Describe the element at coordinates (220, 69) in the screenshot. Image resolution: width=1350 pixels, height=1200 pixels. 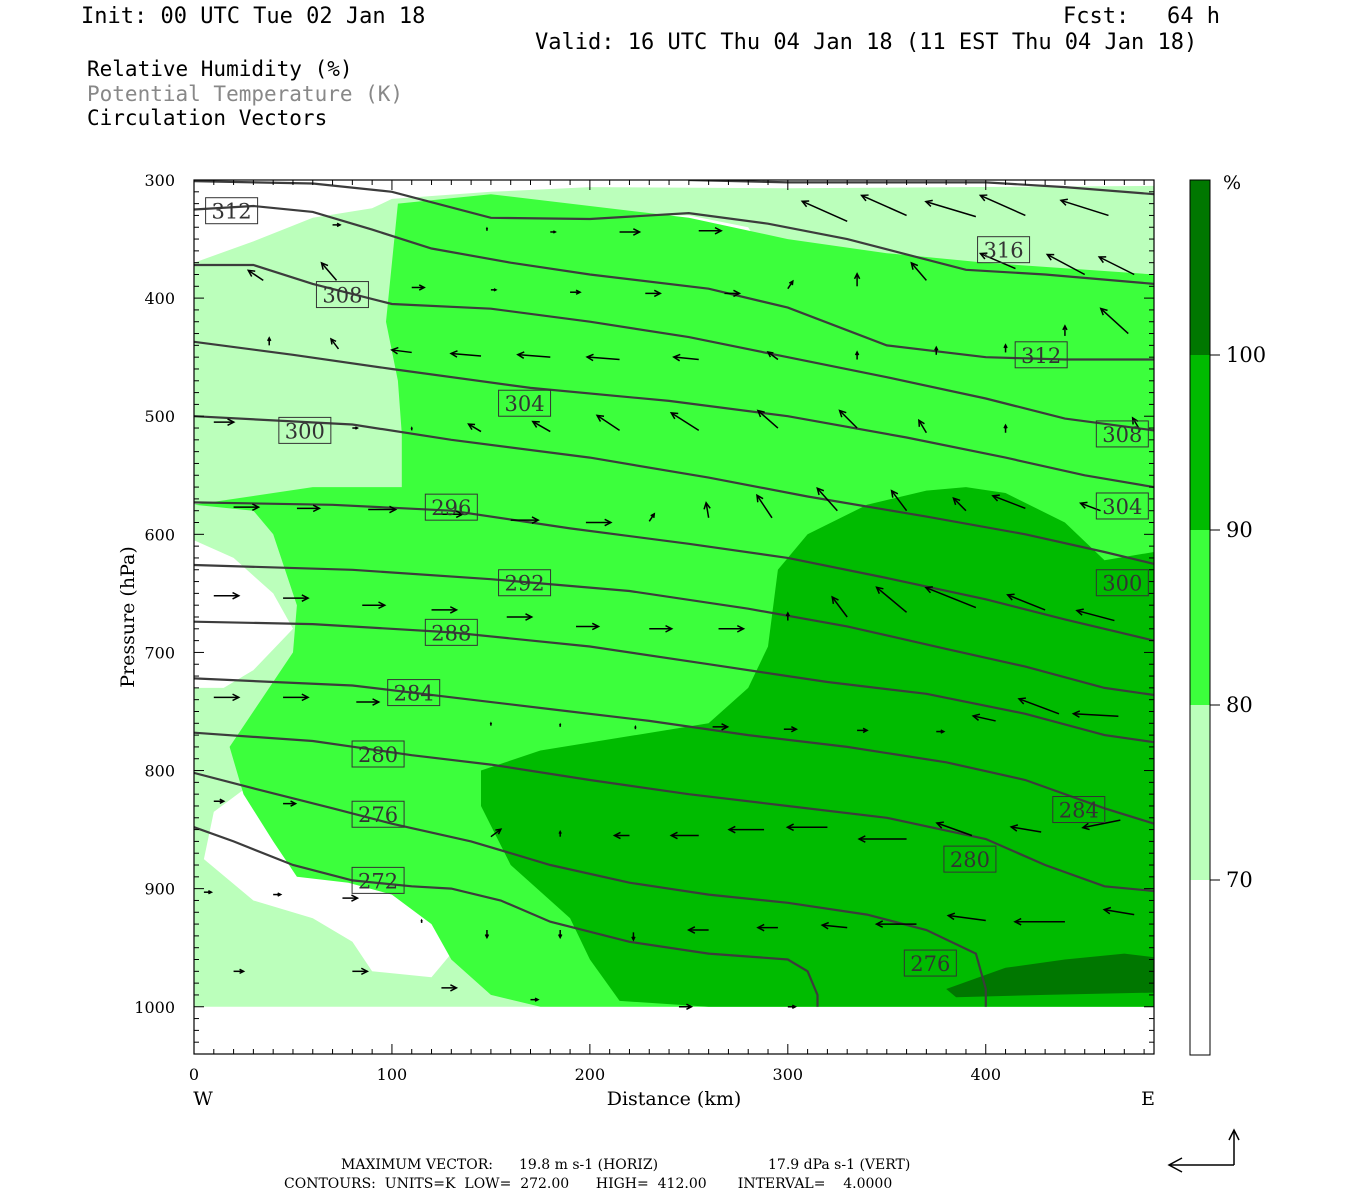
I see `field-rh-title: Relative Humidity (%)` at that location.